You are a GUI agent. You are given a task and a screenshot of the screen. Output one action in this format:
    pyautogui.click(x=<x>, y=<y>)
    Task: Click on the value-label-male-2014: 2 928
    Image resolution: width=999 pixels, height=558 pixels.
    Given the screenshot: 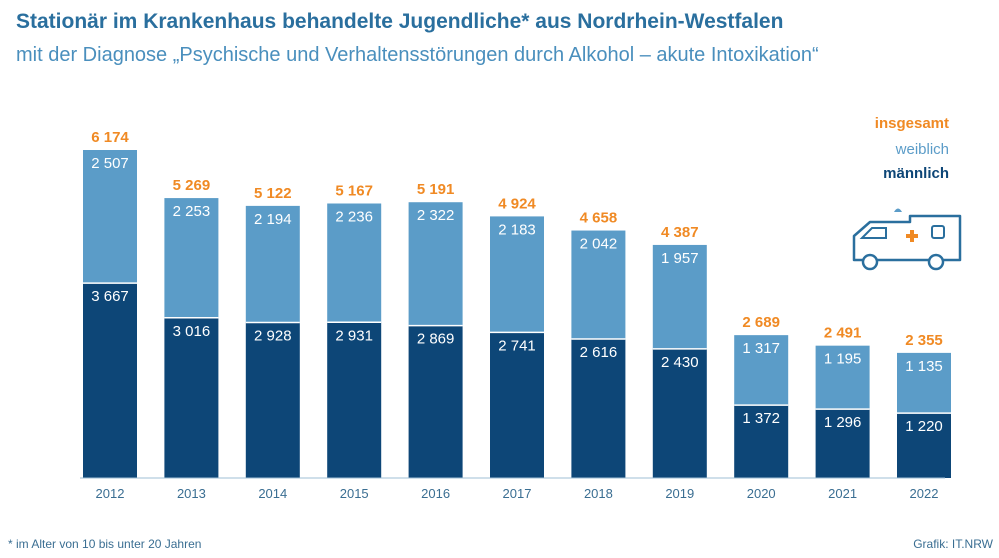 What is the action you would take?
    pyautogui.click(x=273, y=335)
    